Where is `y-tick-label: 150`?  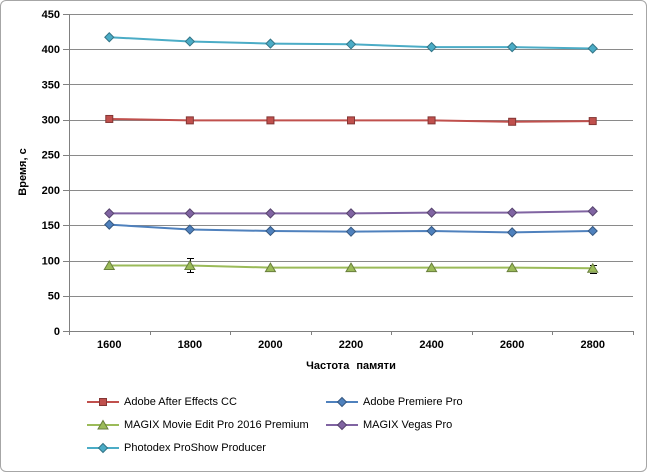
y-tick-label: 150 is located at coordinates (51, 226).